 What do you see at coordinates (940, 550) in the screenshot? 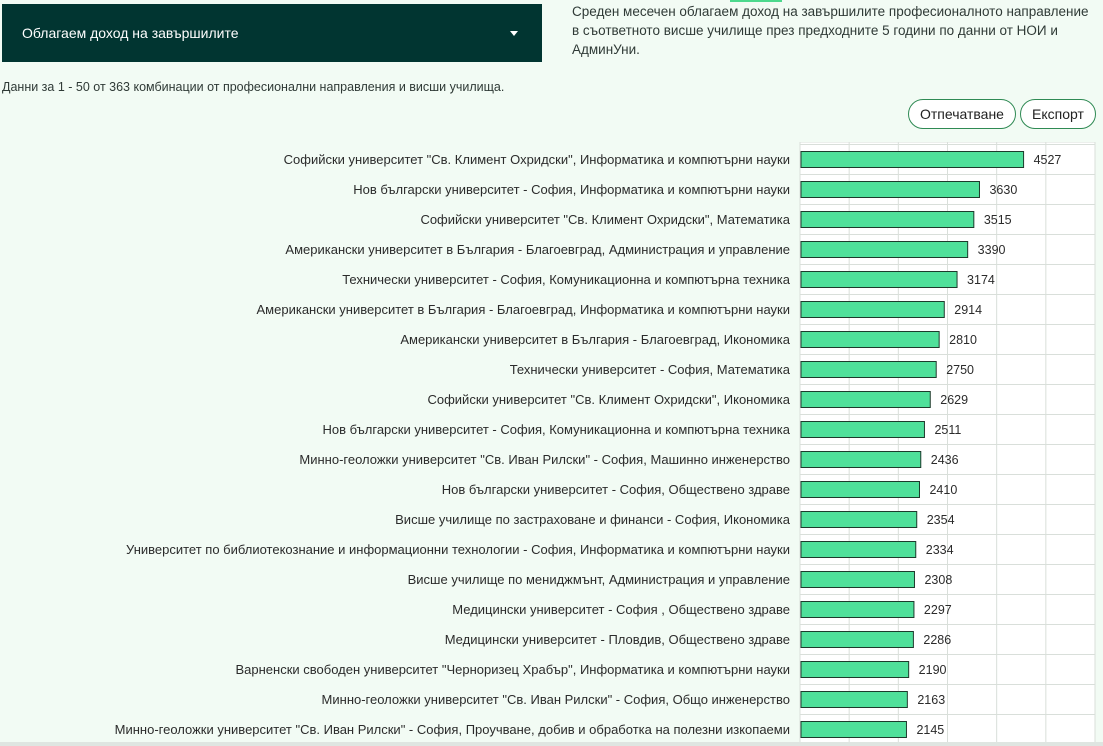
I see `data-value-label: 2334` at bounding box center [940, 550].